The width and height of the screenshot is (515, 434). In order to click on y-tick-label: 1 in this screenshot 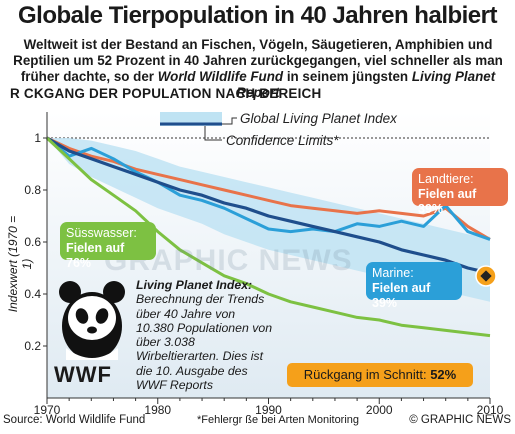, I will do `click(37, 138)`.